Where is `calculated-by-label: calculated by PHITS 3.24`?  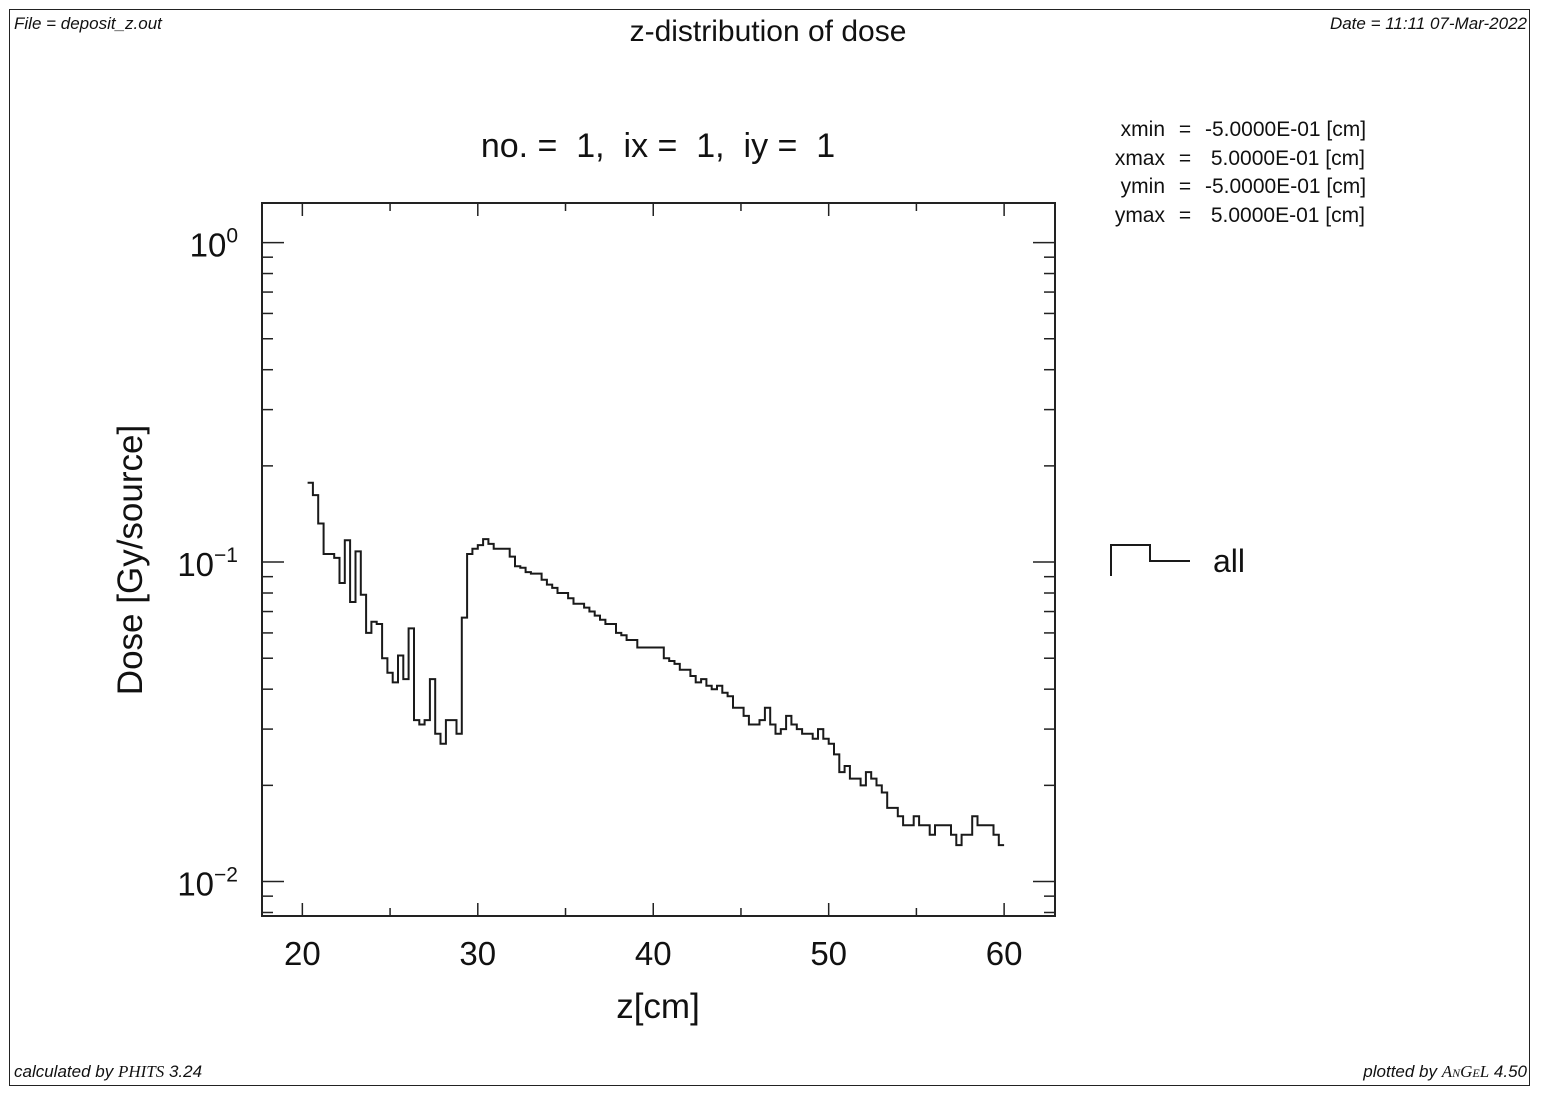 calculated-by-label: calculated by PHITS 3.24 is located at coordinates (108, 1072).